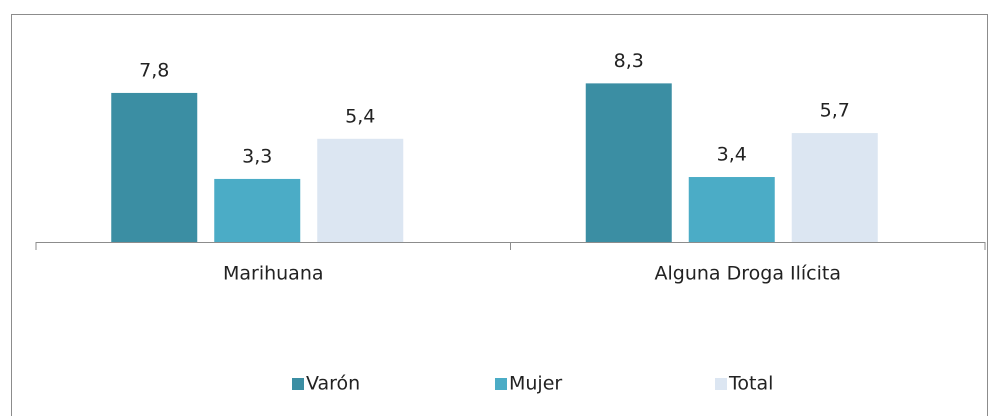  I want to click on legend-label: Total, so click(750, 384).